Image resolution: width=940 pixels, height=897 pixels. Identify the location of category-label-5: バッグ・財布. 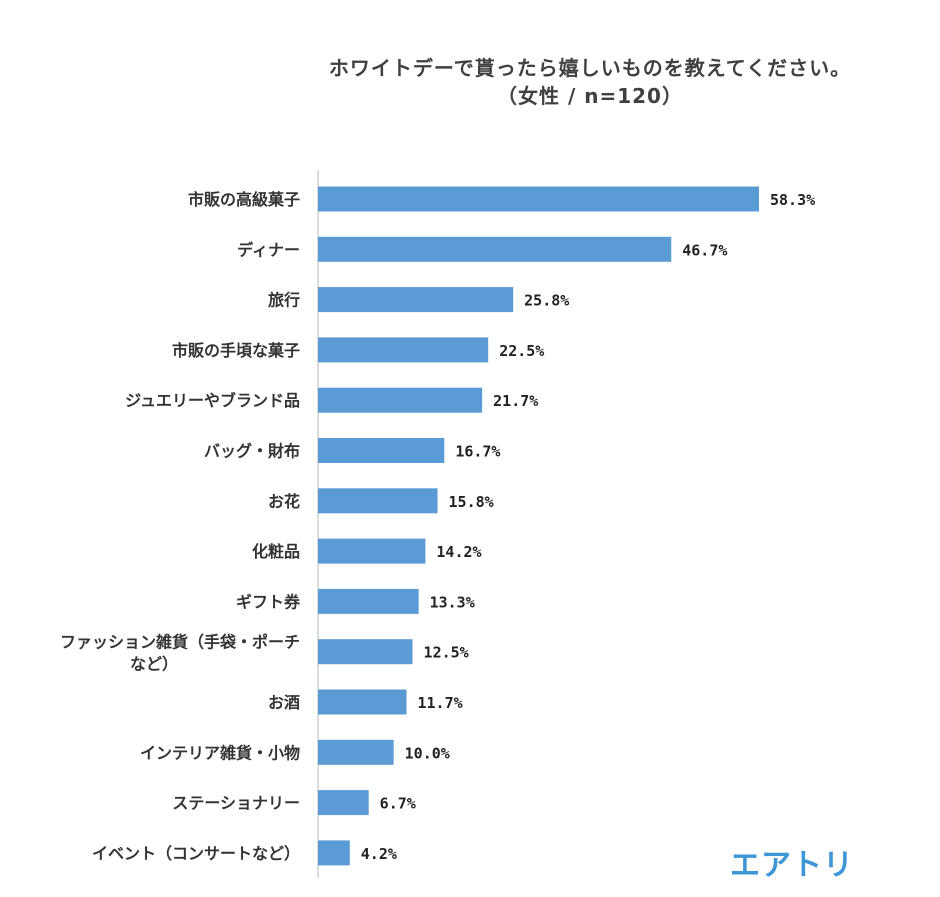
(252, 451).